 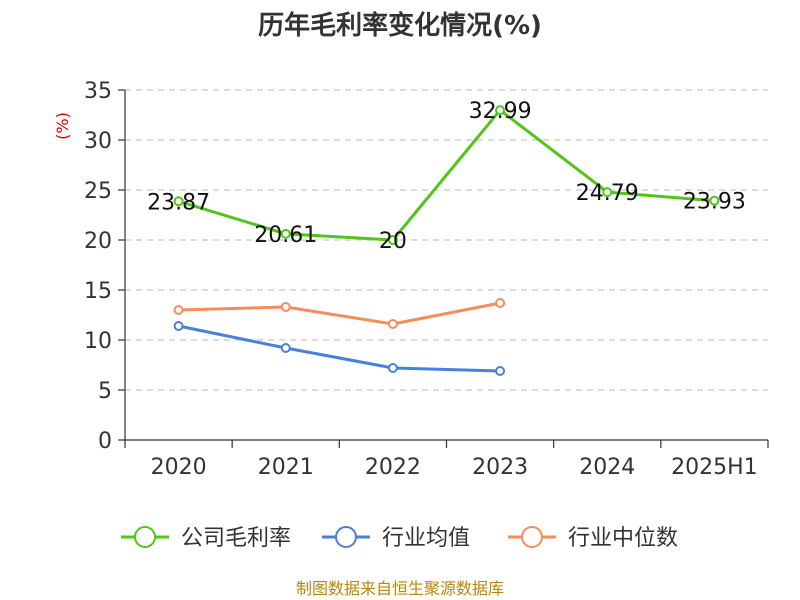 I want to click on y-tick-label-5: 5, so click(x=105, y=391).